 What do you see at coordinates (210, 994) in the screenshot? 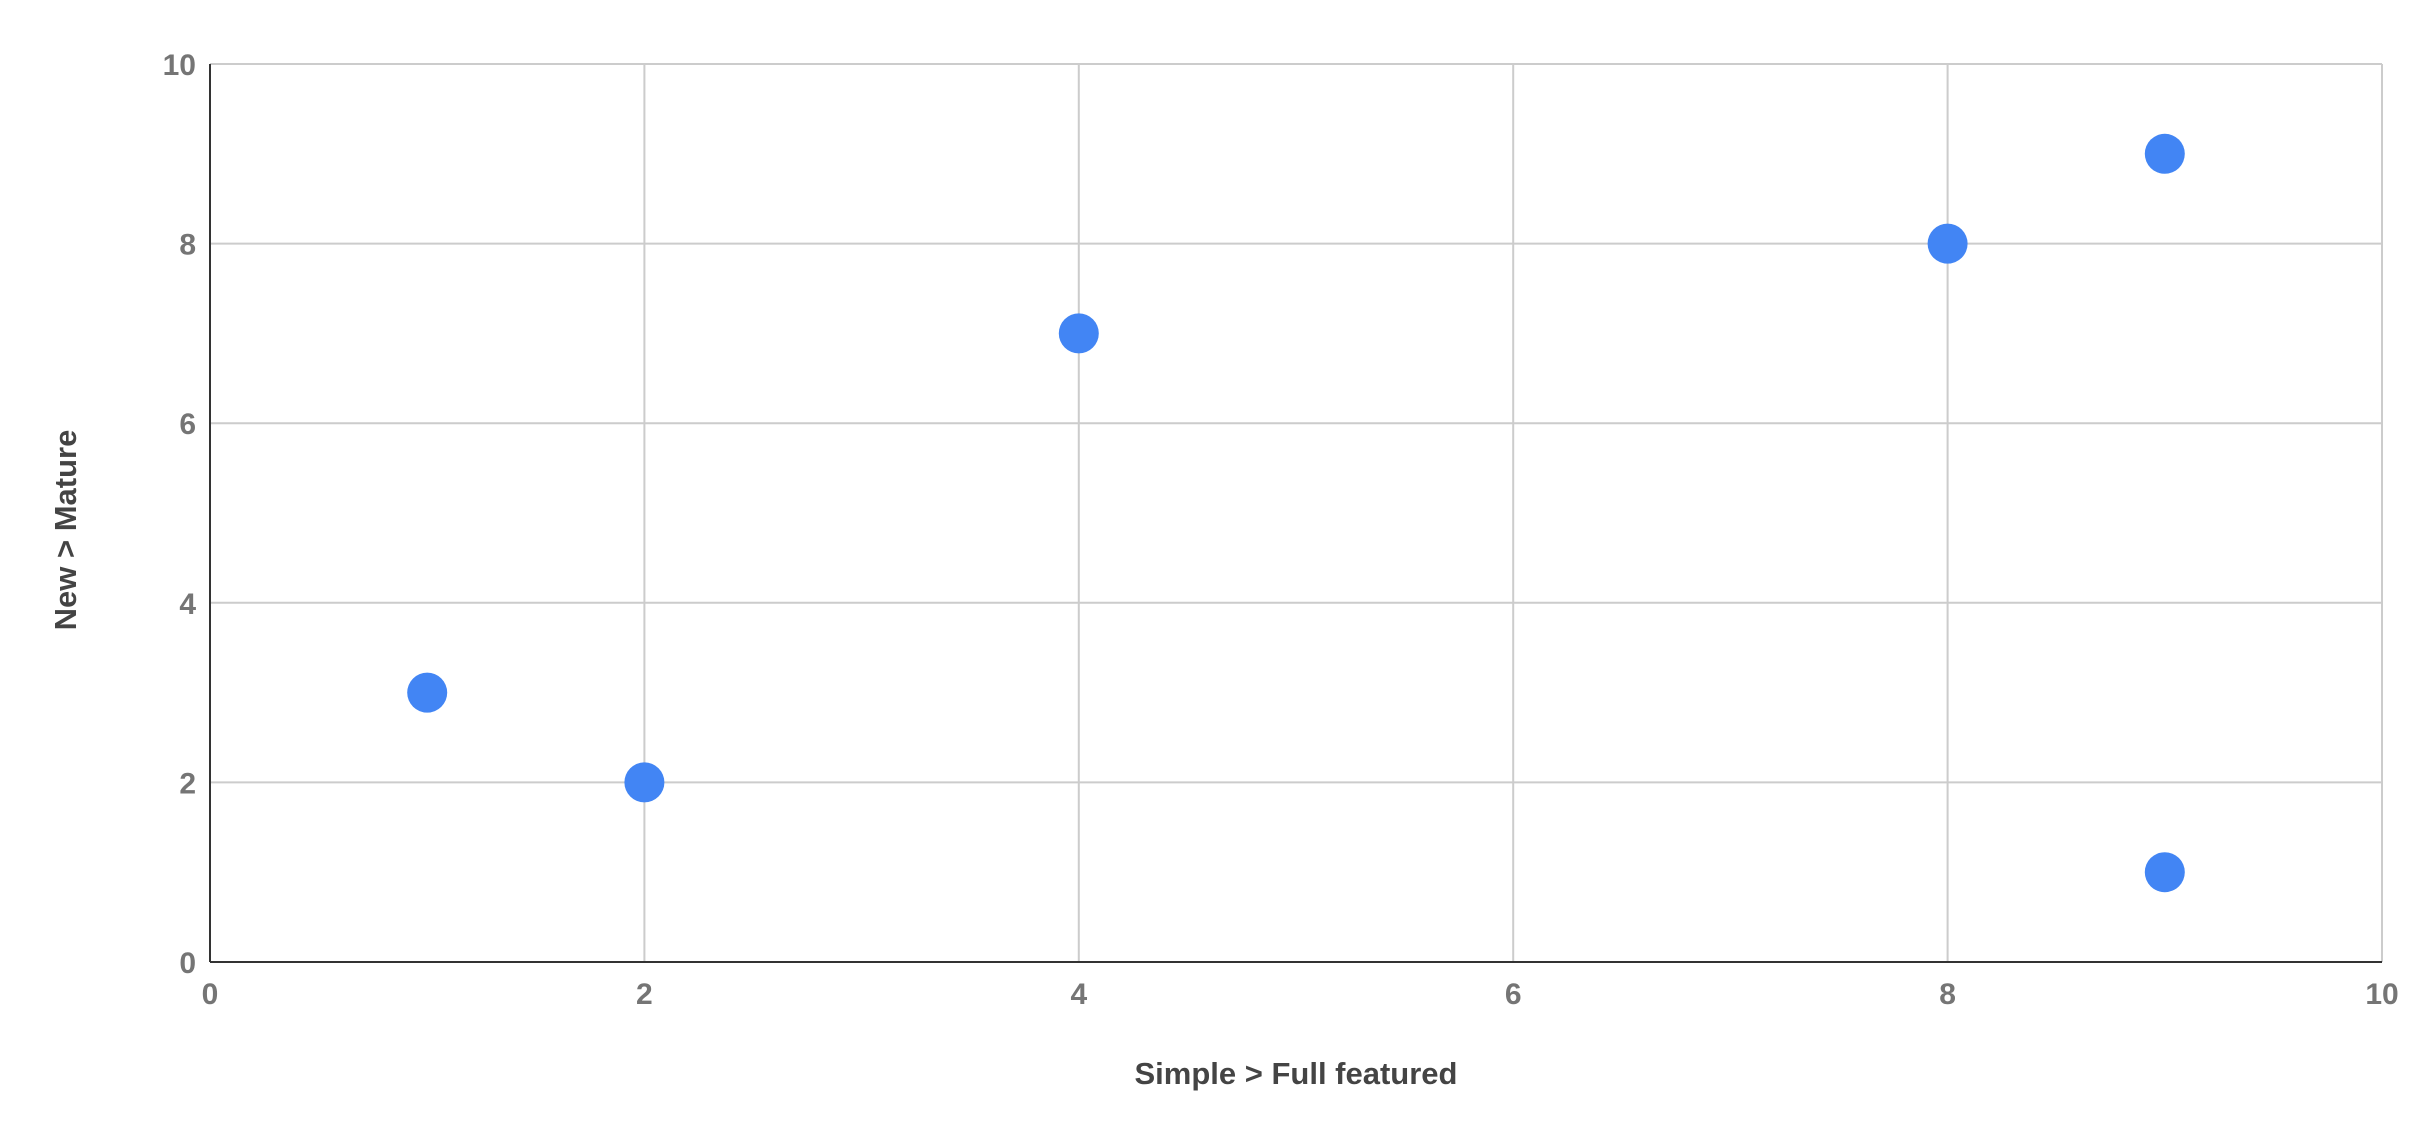
I see `x-tick-label: 0` at bounding box center [210, 994].